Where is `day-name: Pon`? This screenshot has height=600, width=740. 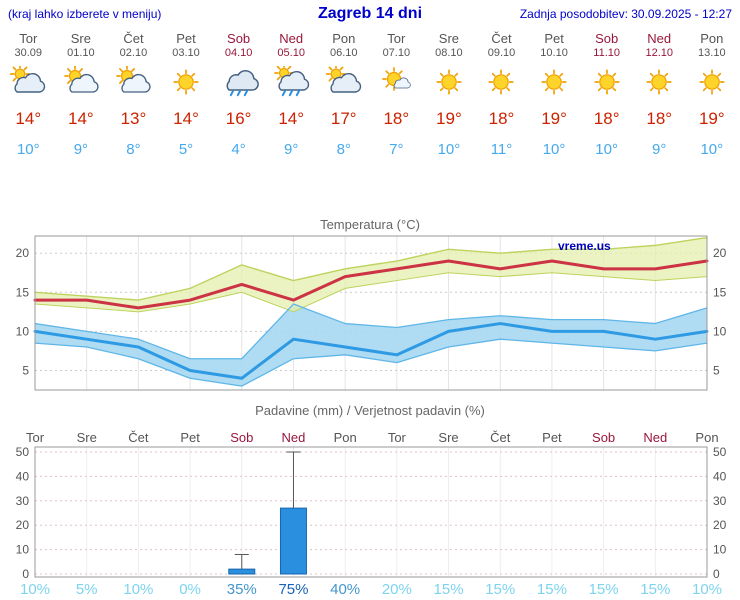
day-name: Pon is located at coordinates (344, 38).